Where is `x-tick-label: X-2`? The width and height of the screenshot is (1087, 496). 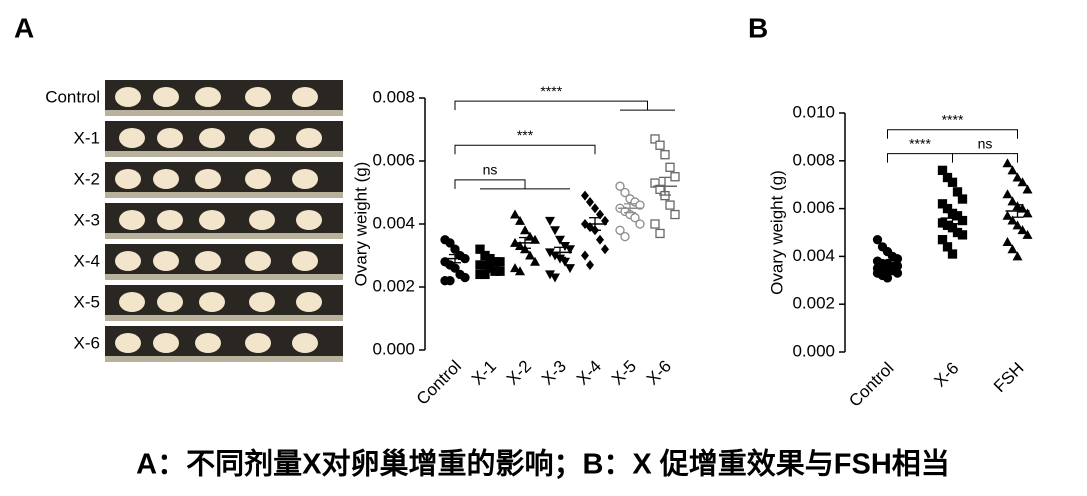
x-tick-label: X-2 is located at coordinates (519, 373).